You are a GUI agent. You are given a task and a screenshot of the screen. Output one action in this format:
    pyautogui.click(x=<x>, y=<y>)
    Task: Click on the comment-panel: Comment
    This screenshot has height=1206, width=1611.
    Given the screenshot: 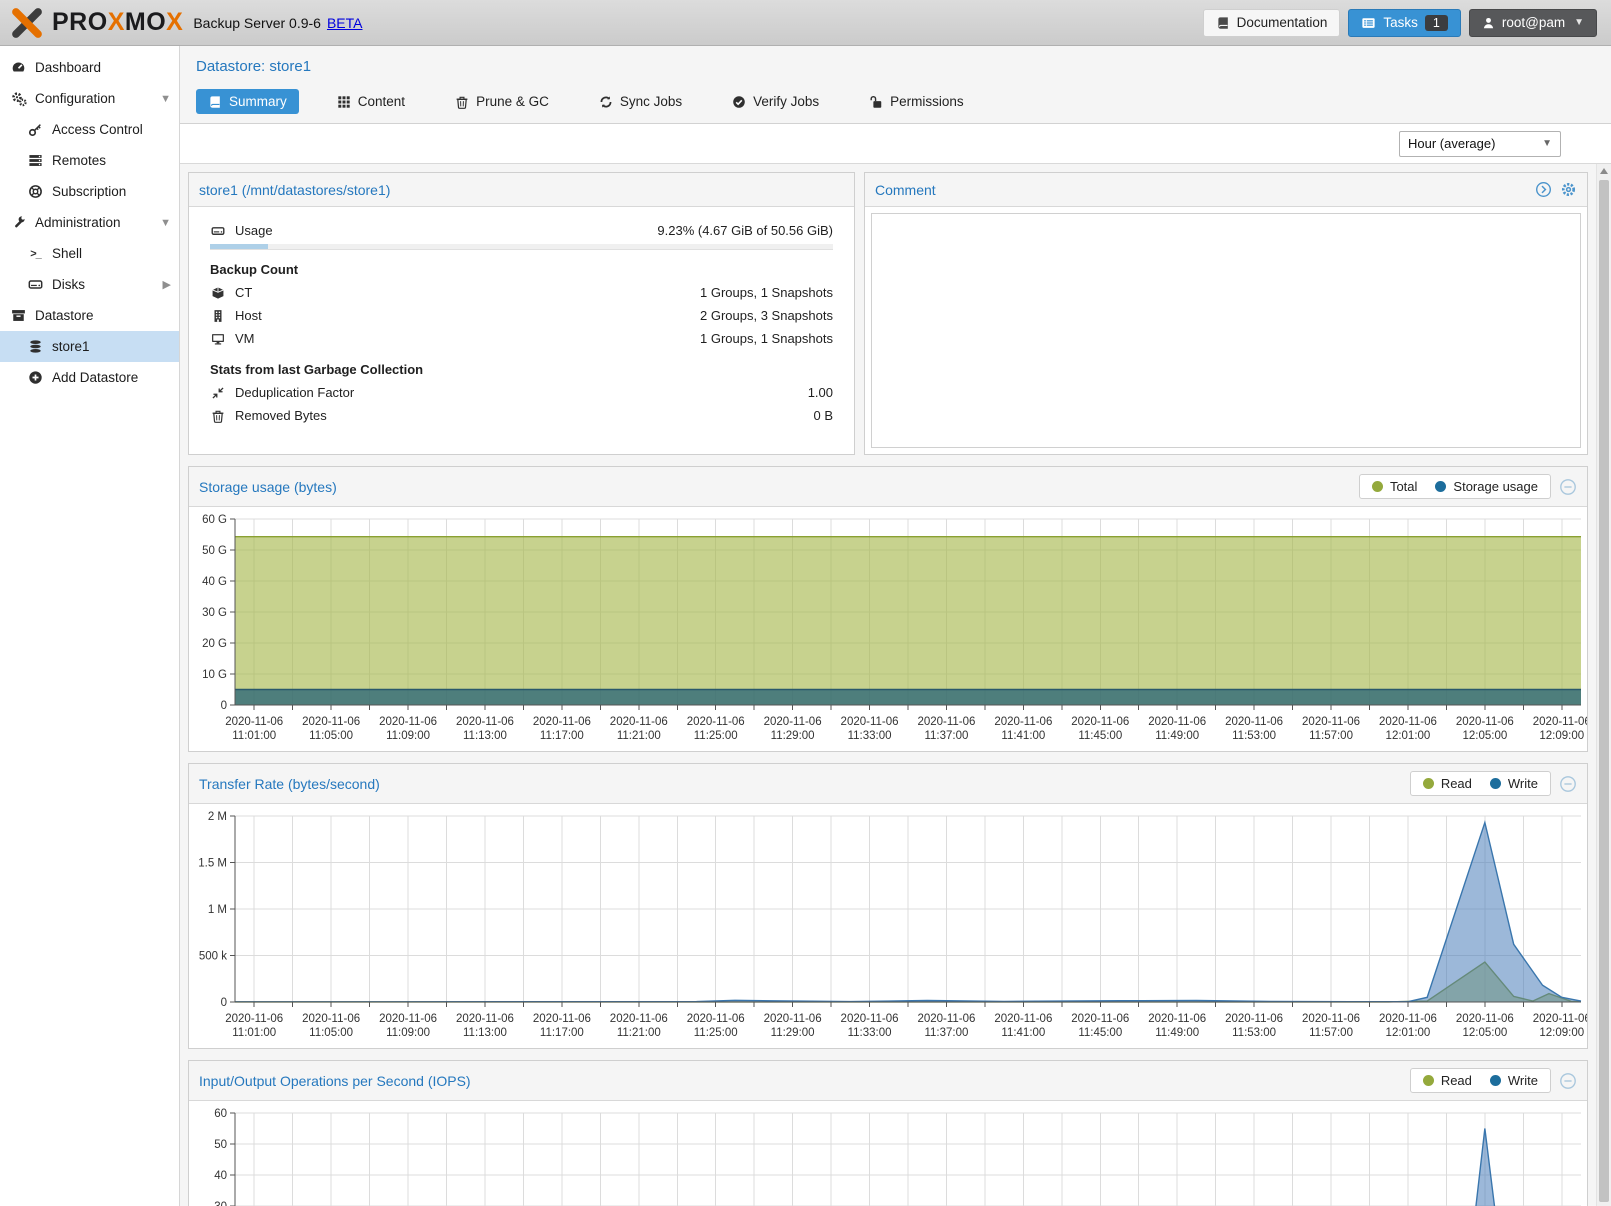 What is the action you would take?
    pyautogui.click(x=1226, y=313)
    